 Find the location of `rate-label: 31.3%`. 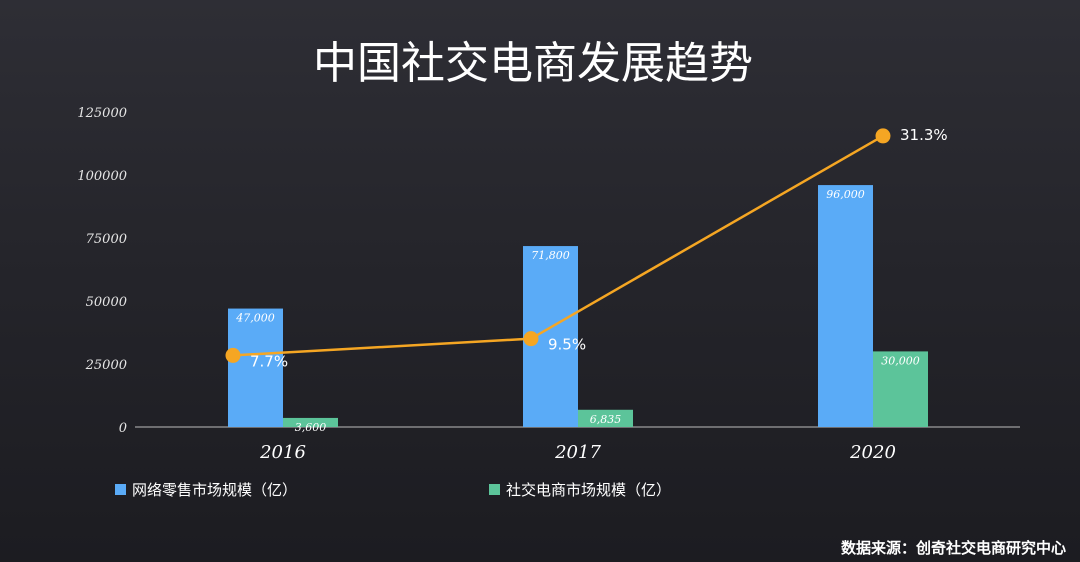

rate-label: 31.3% is located at coordinates (924, 135).